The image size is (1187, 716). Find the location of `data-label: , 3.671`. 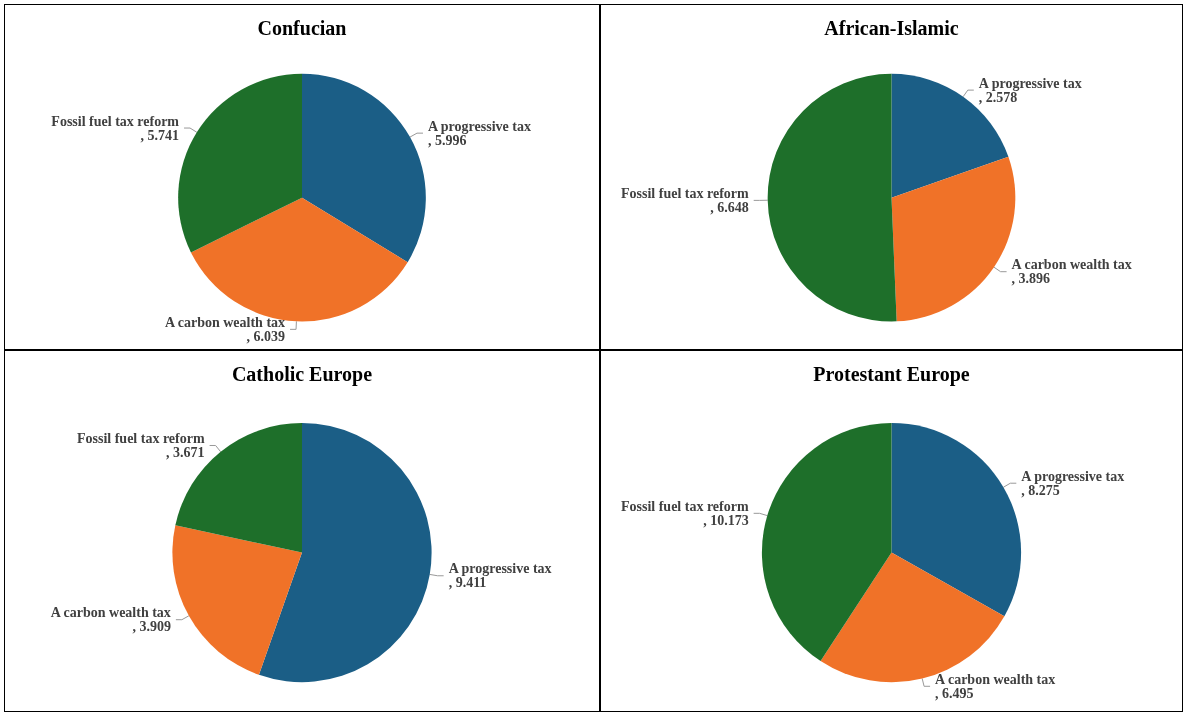

data-label: , 3.671 is located at coordinates (185, 452).